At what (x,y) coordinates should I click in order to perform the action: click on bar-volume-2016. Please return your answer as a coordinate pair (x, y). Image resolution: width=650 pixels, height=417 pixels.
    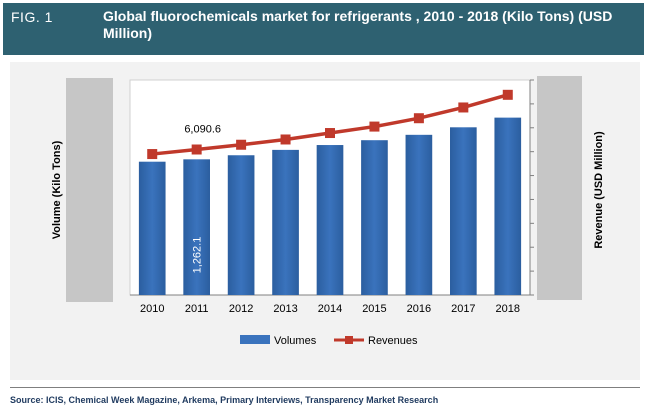
    Looking at the image, I should click on (419, 214).